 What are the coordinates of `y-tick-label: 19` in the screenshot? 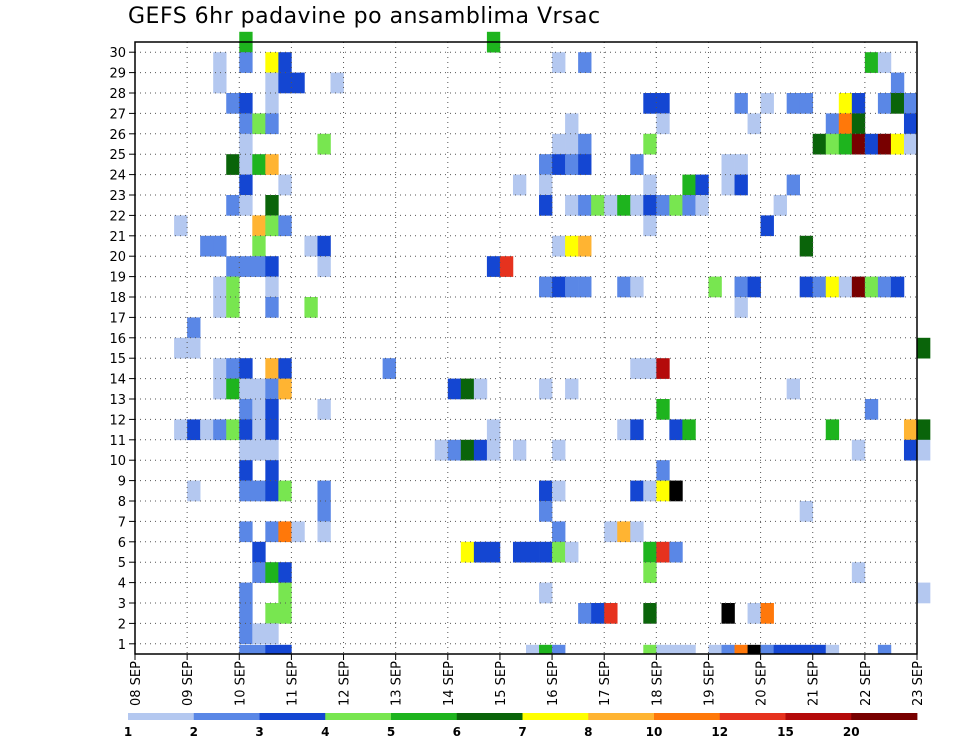 It's located at (117, 278).